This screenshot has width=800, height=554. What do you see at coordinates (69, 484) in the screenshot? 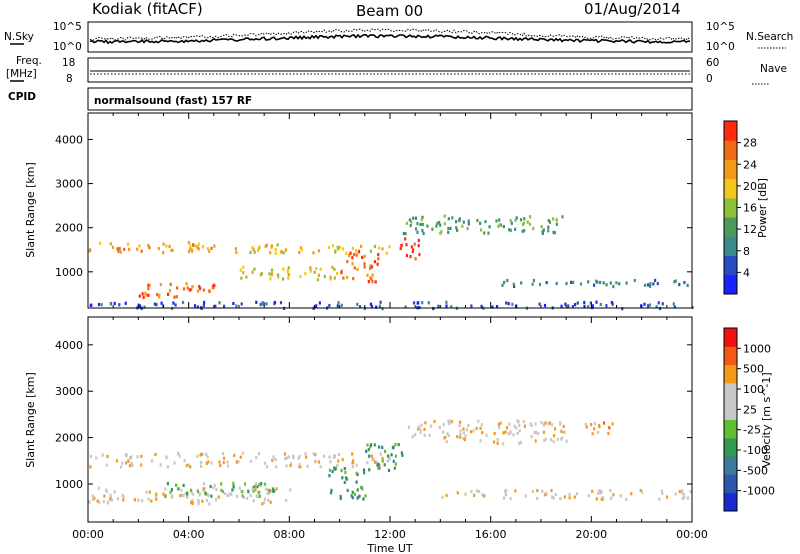
I see `velocity-y-tick-label: 1000` at bounding box center [69, 484].